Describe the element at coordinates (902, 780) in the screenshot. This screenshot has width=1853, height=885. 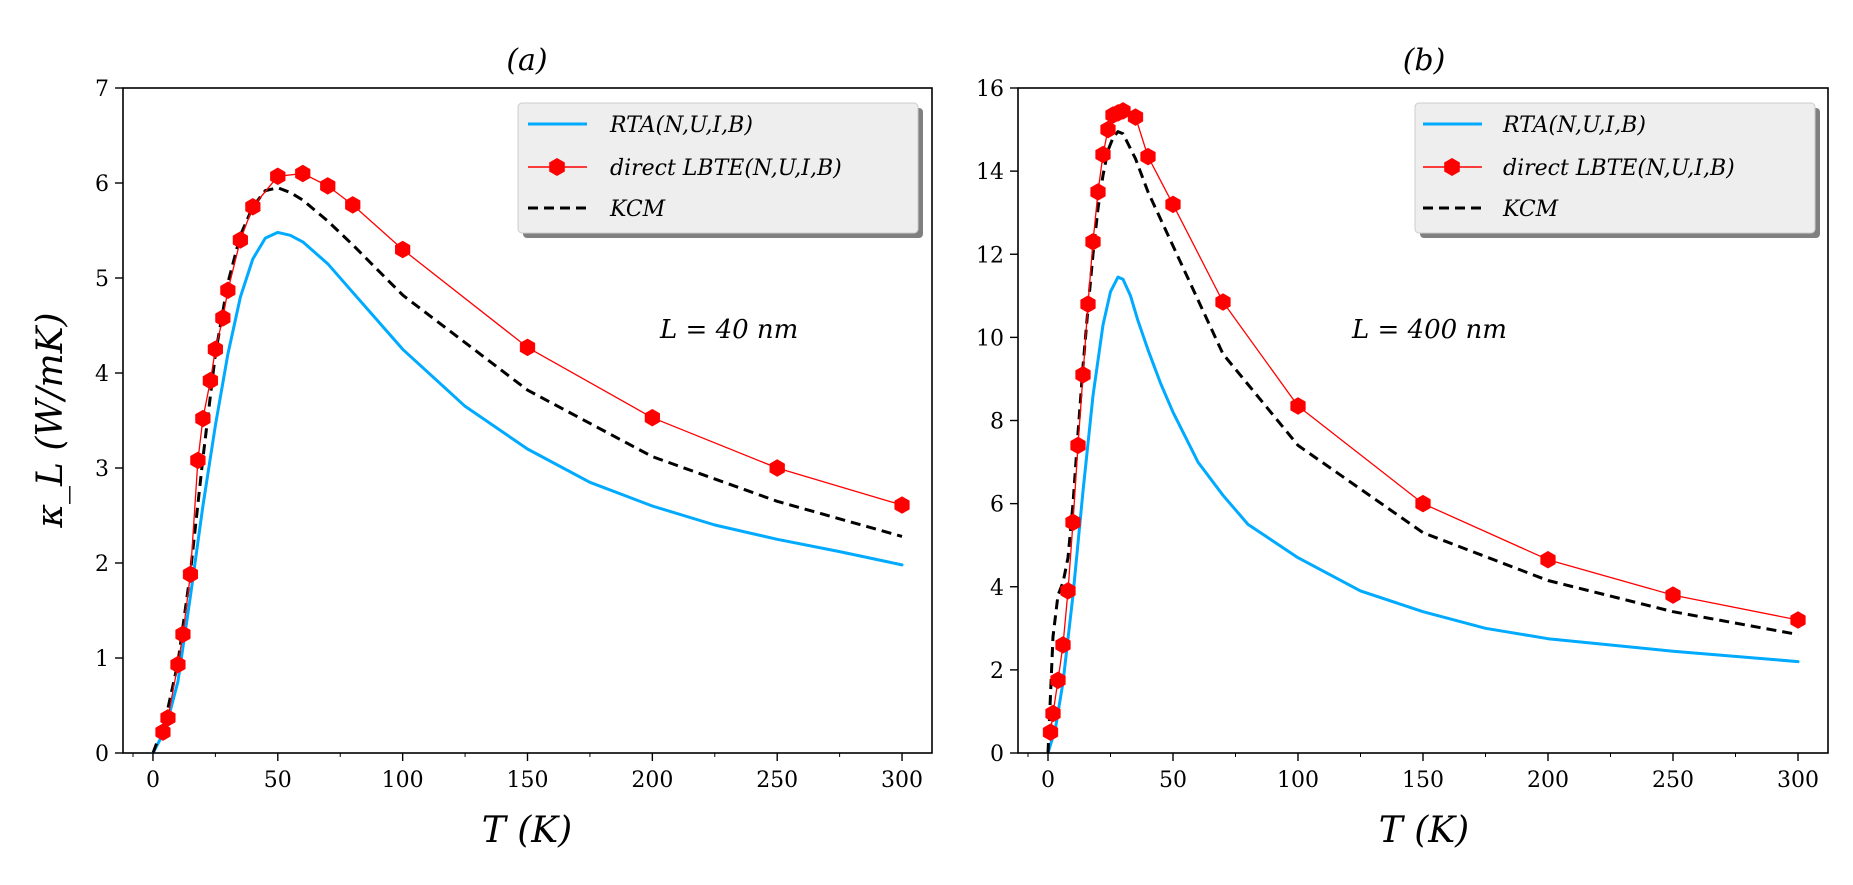
I see `panel-a-xtick-label-6: 300` at that location.